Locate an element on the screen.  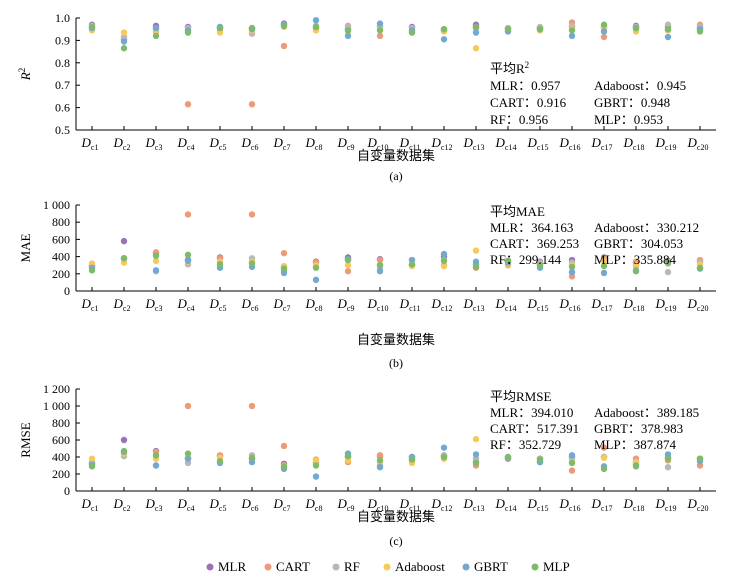
legend-item-adaboost: Adaboost is located at coordinates (414, 566).